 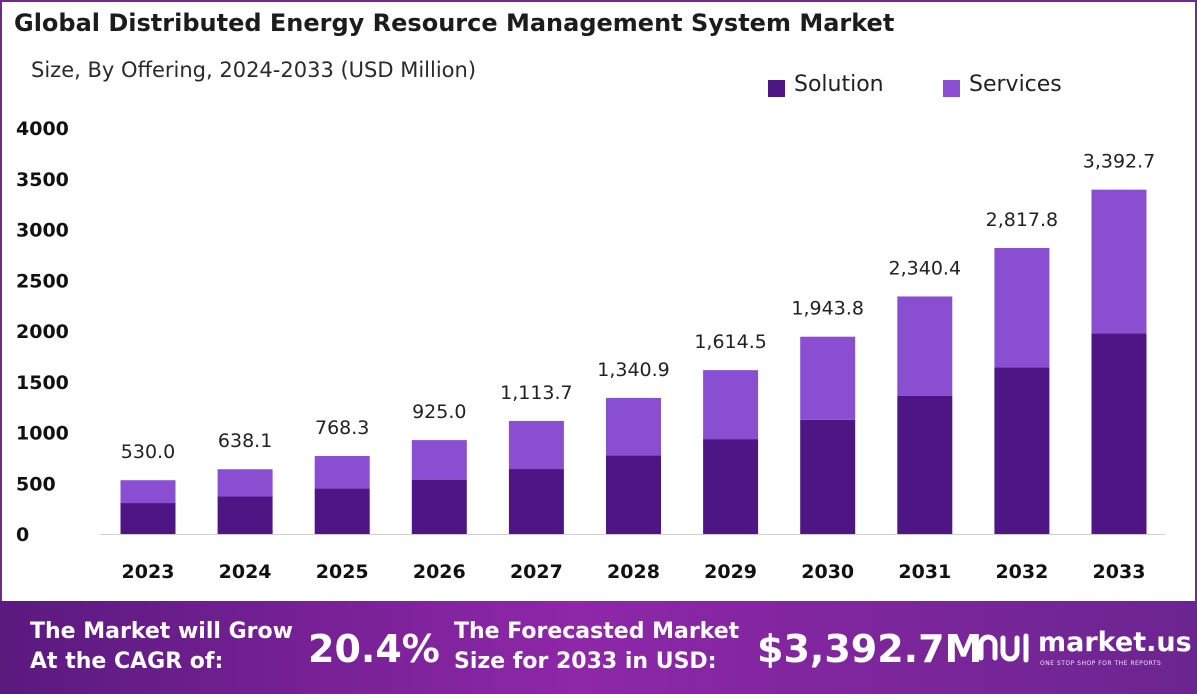 What do you see at coordinates (536, 501) in the screenshot?
I see `bar-solution-2027` at bounding box center [536, 501].